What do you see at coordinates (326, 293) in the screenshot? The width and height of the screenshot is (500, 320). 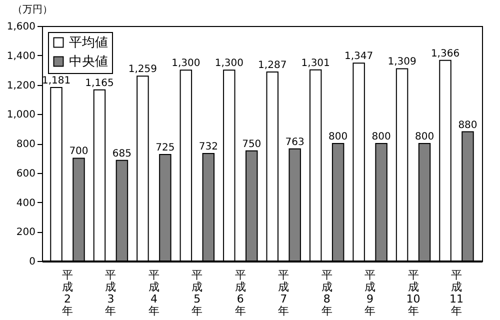 I see `x-tick-label: 平成8年` at bounding box center [326, 293].